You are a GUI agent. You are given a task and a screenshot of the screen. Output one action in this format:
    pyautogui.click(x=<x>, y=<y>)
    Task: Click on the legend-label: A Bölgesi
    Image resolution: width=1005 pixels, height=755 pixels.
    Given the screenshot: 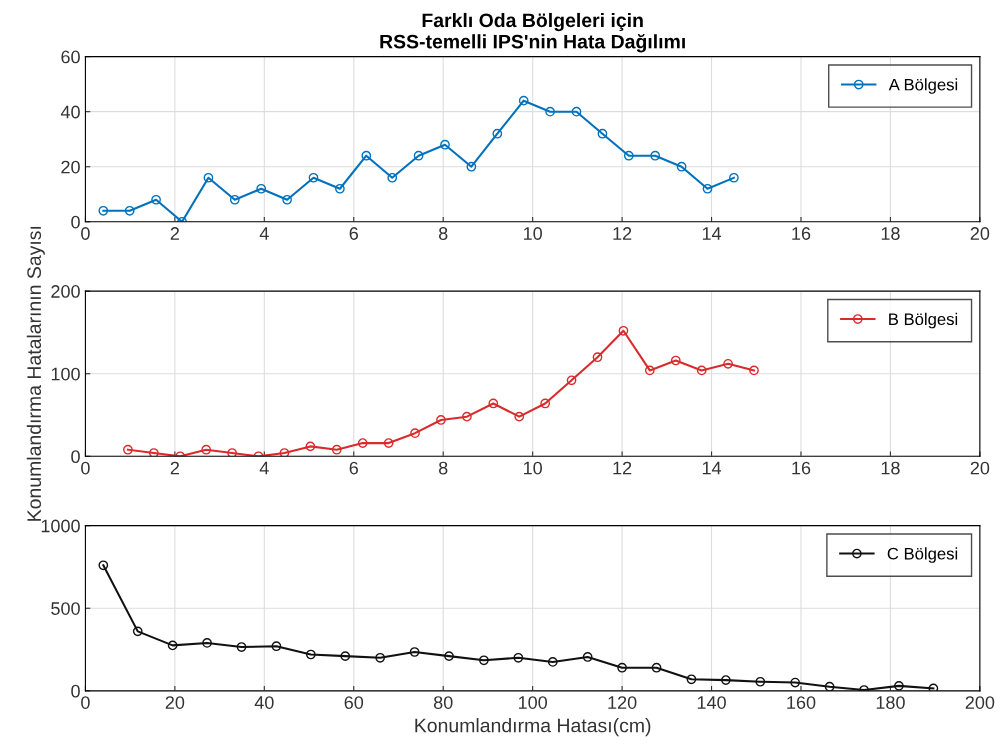 What is the action you would take?
    pyautogui.click(x=923, y=86)
    